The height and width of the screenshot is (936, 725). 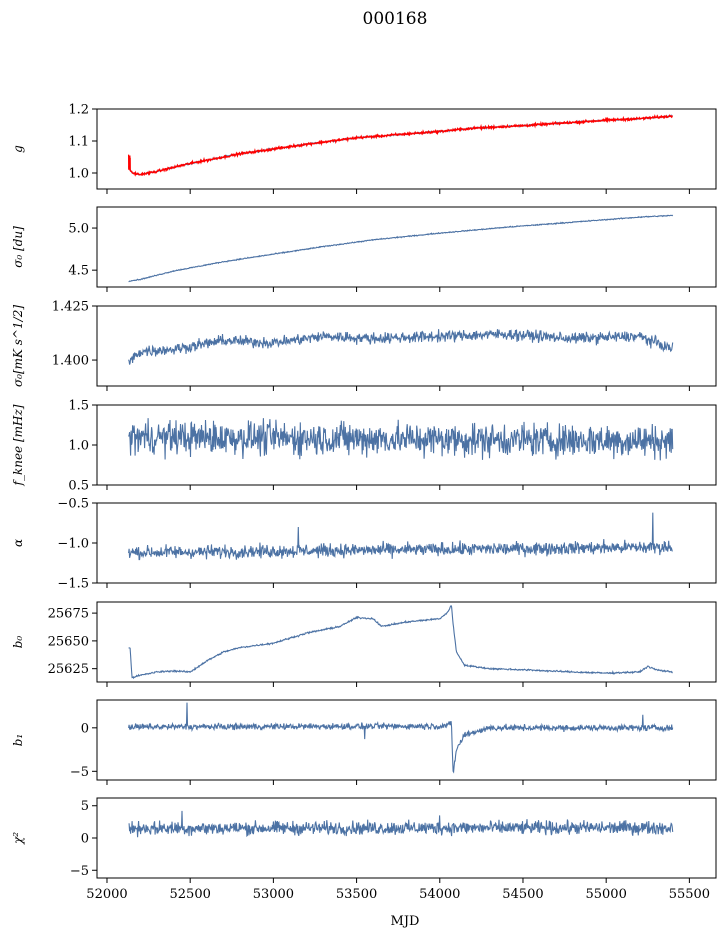 What do you see at coordinates (78, 486) in the screenshot?
I see `y-tick-label: 0.5` at bounding box center [78, 486].